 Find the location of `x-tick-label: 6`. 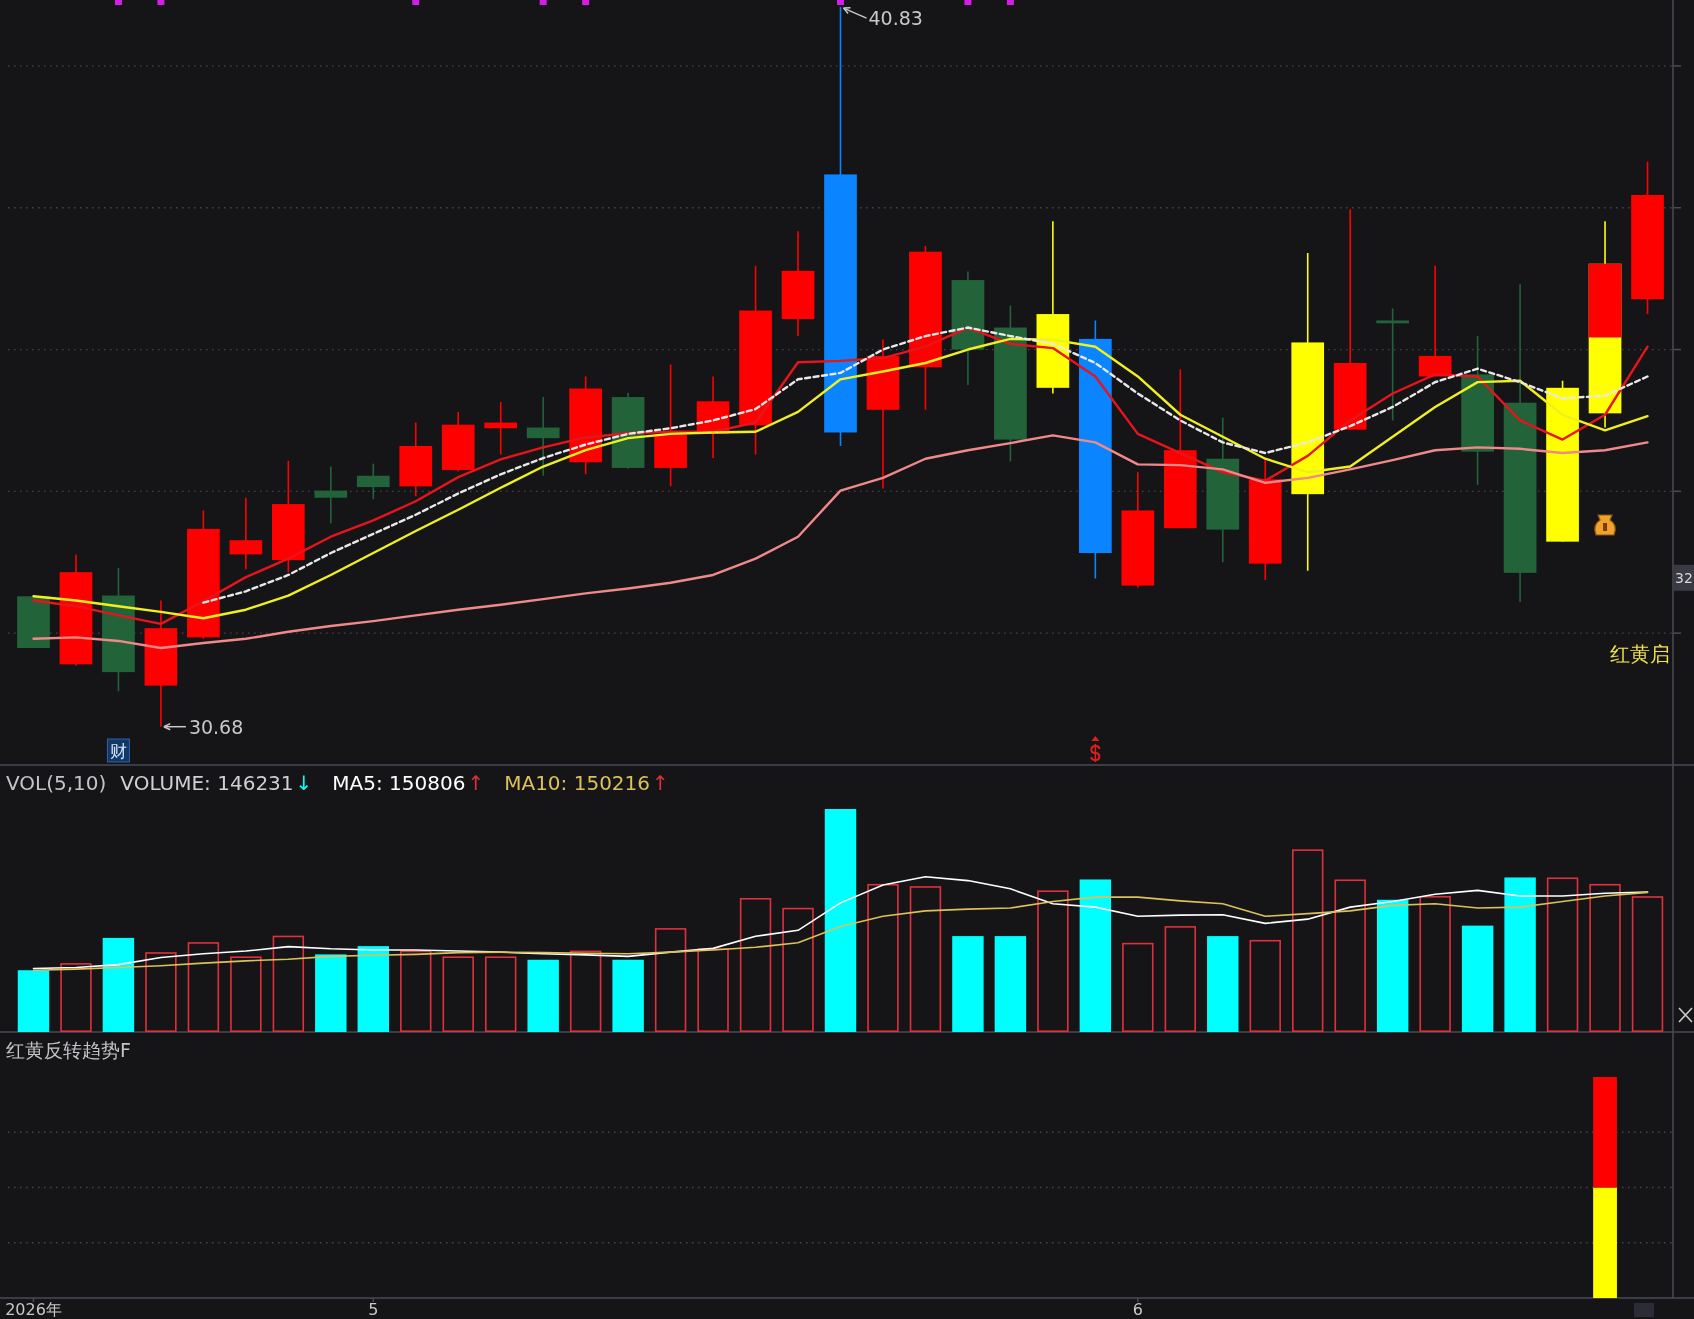

x-tick-label: 6 is located at coordinates (1137, 1309).